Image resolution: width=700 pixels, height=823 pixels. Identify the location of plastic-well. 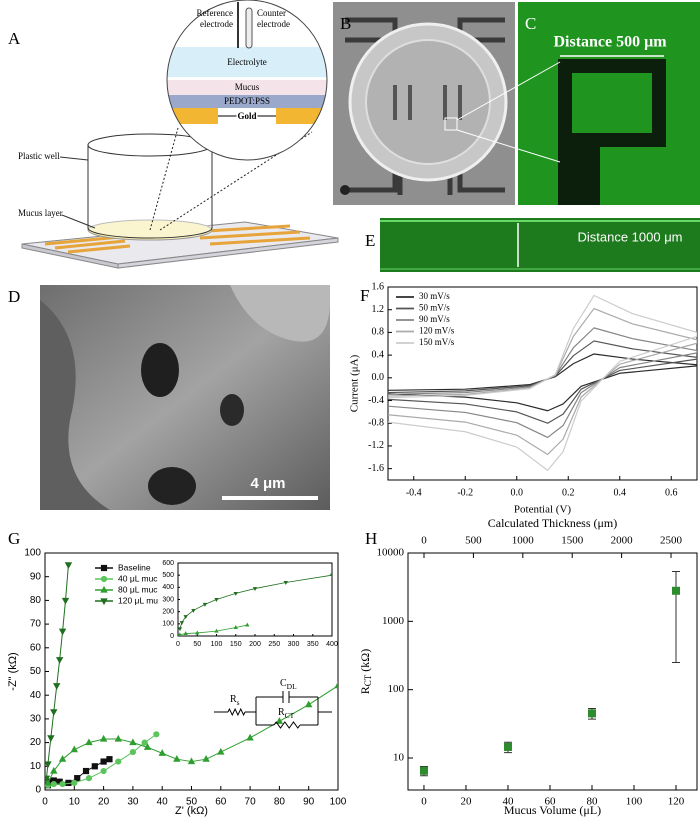
(150, 192).